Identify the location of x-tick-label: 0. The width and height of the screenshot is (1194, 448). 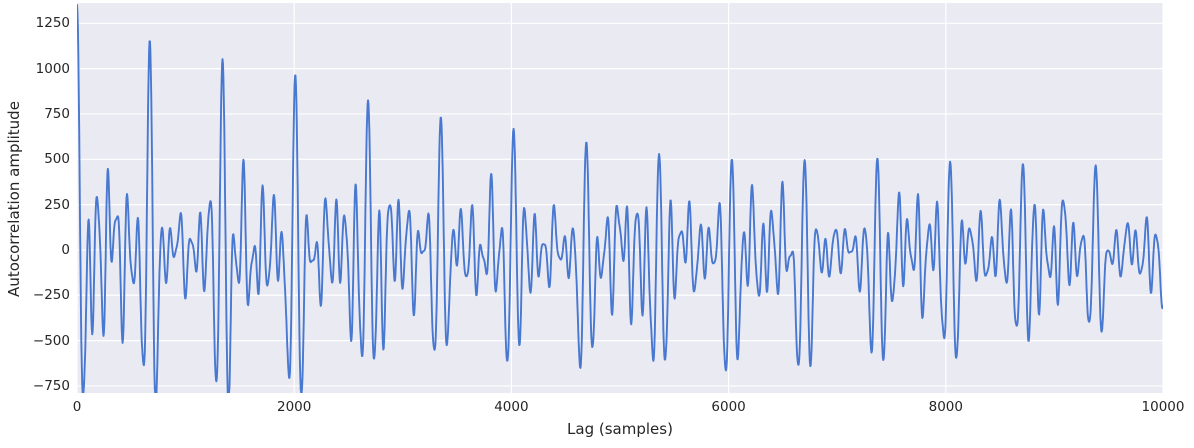
(77, 407).